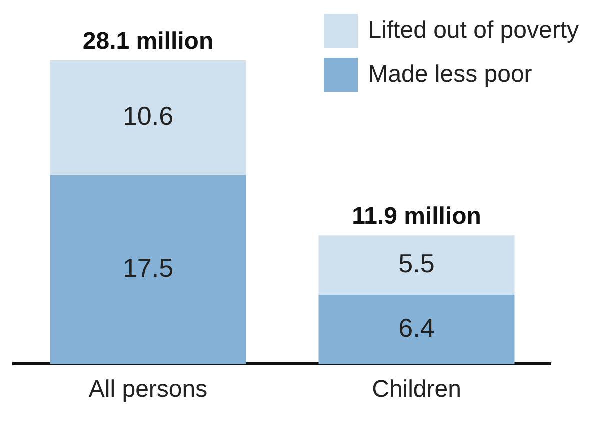  I want to click on x-tick-label: All persons, so click(148, 390).